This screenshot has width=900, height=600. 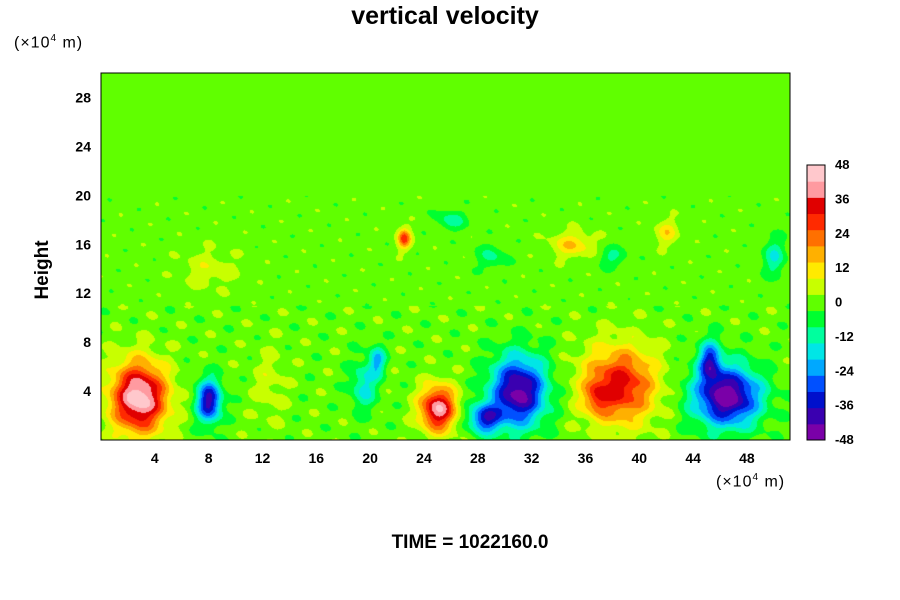 What do you see at coordinates (693, 458) in the screenshot?
I see `x-tick-label: 44` at bounding box center [693, 458].